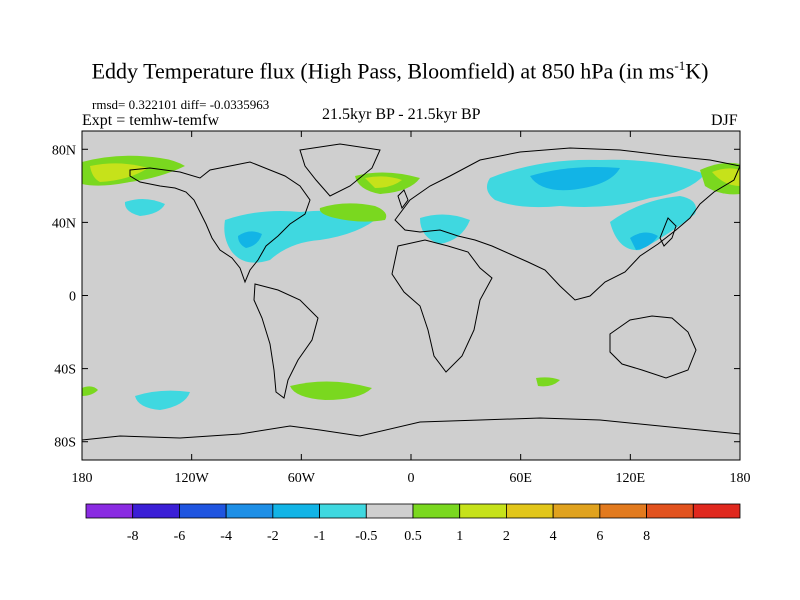 The height and width of the screenshot is (600, 800). Describe the element at coordinates (506, 536) in the screenshot. I see `colorbar-label: 2` at that location.